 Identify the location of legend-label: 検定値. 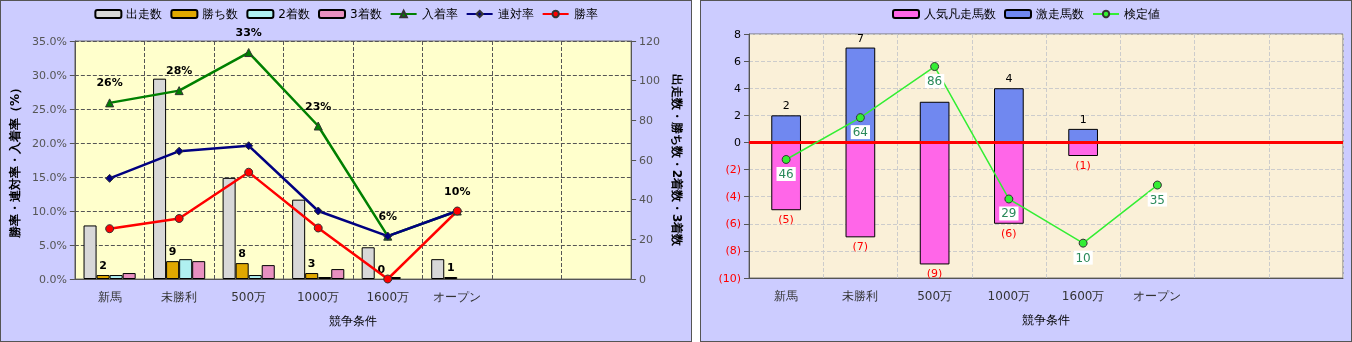
(1142, 14).